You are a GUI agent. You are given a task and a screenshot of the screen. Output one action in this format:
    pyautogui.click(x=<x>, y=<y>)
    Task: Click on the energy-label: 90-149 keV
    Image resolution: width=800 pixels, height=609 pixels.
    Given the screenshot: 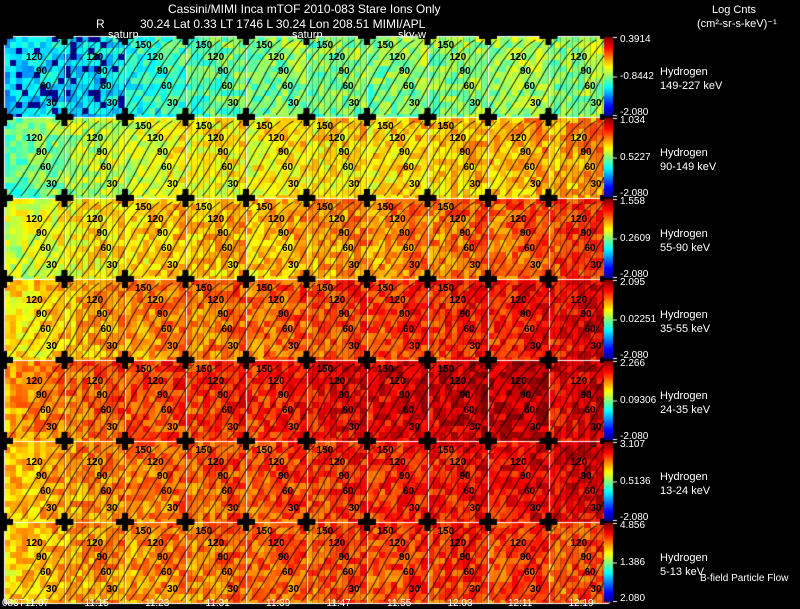 What is the action you would take?
    pyautogui.click(x=688, y=167)
    